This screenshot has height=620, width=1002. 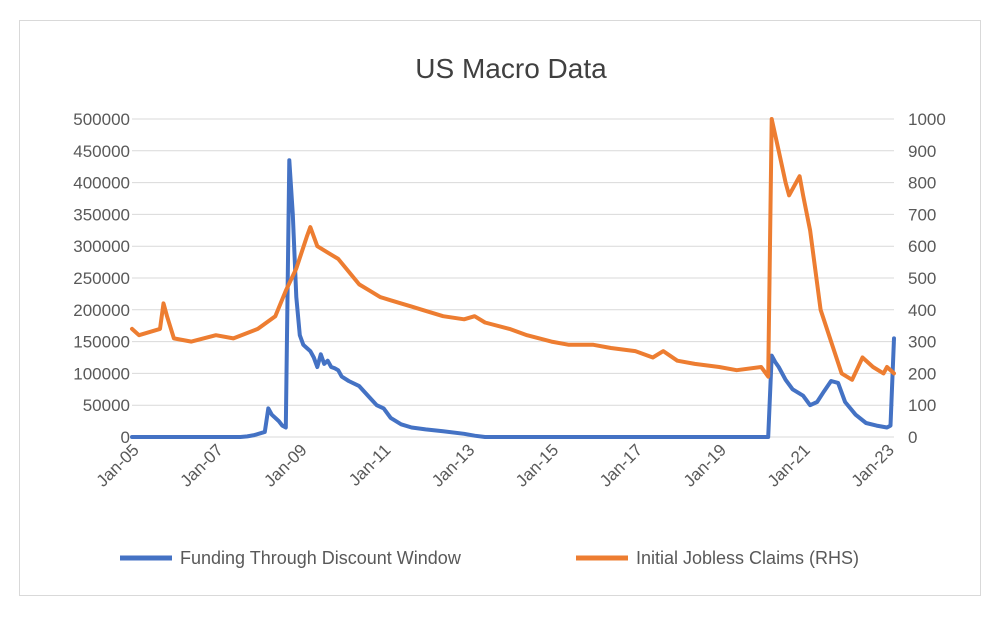 I want to click on y-tick-label: 250000, so click(x=101, y=278).